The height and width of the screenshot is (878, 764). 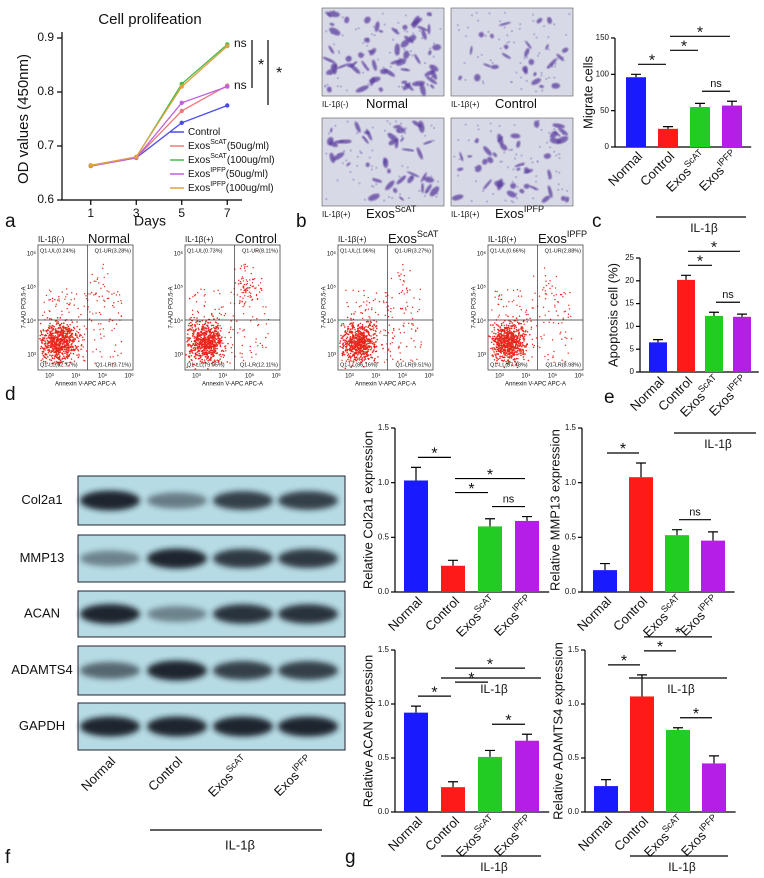 I want to click on point, so click(x=181, y=111).